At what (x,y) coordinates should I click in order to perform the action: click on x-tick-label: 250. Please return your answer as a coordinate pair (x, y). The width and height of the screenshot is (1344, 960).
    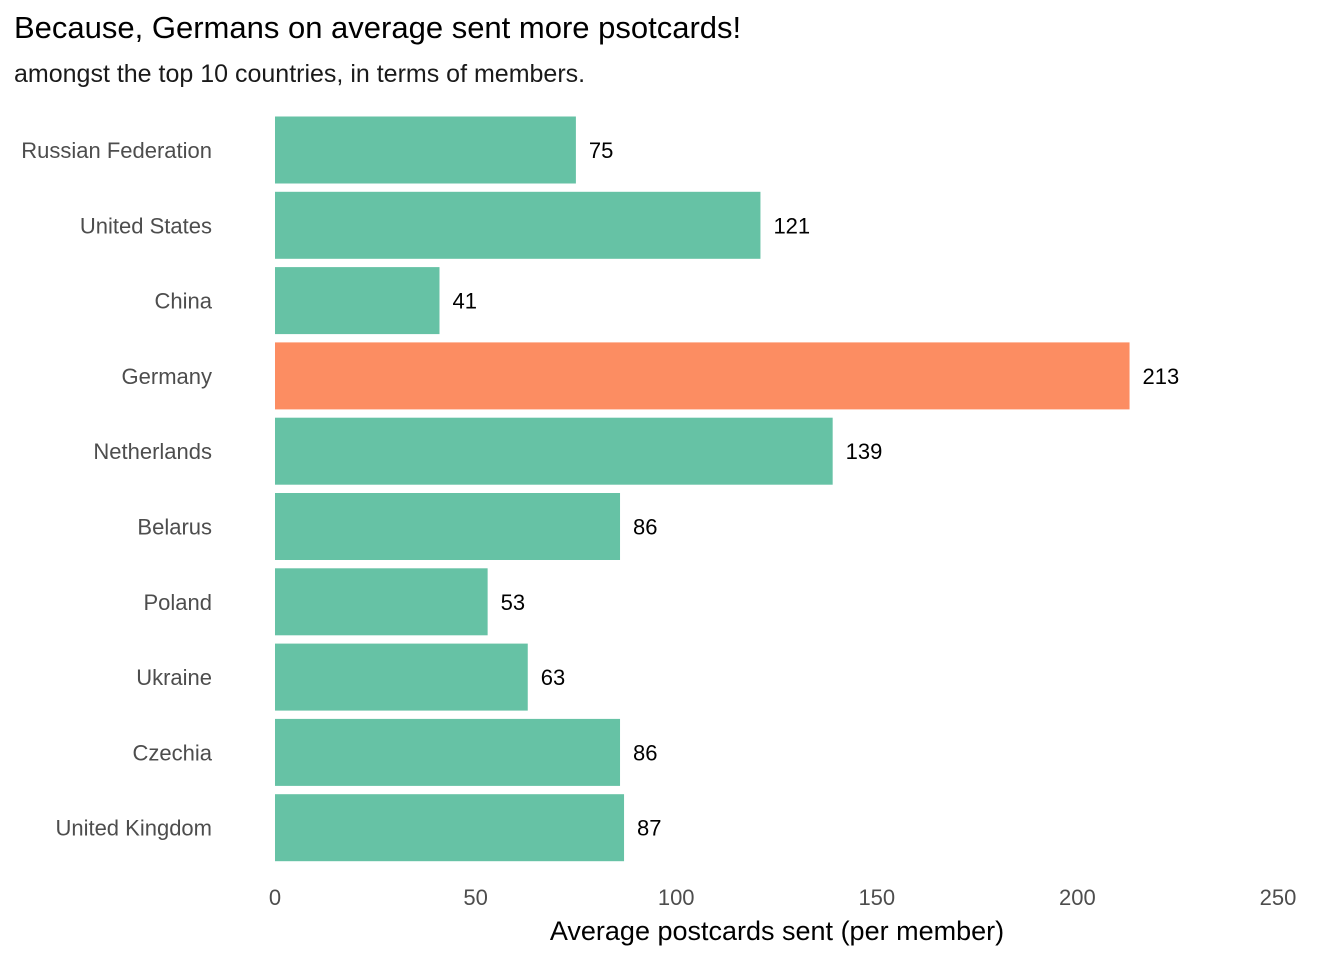
    Looking at the image, I should click on (1278, 897).